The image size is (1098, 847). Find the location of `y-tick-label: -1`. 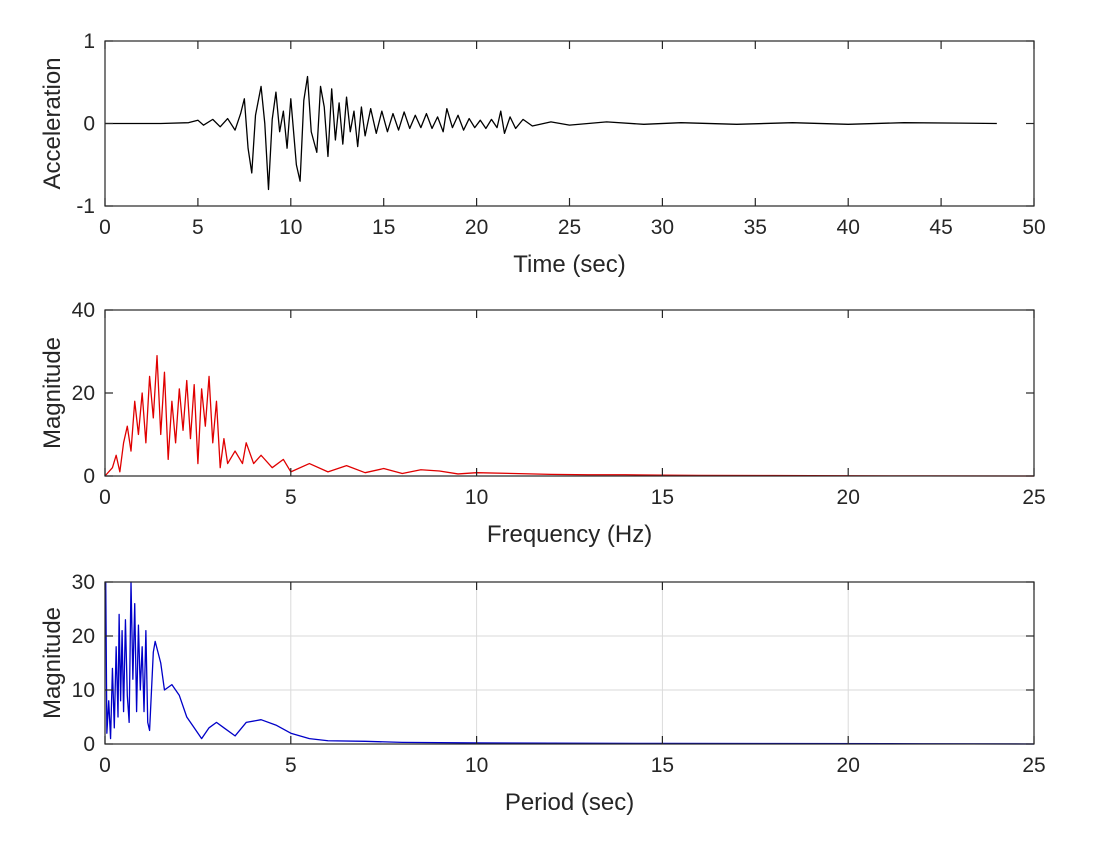

y-tick-label: -1 is located at coordinates (85, 206).